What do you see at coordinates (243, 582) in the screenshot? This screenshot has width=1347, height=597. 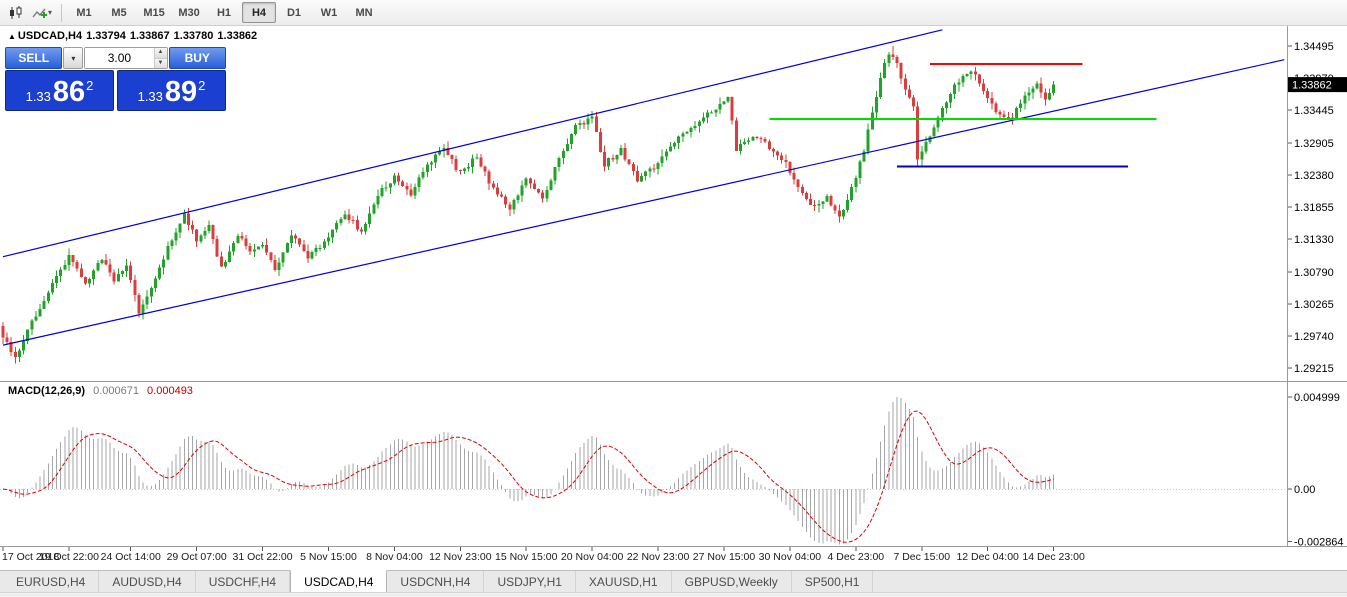 I see `tab-USDCHF-H4: USDCHF,H4` at bounding box center [243, 582].